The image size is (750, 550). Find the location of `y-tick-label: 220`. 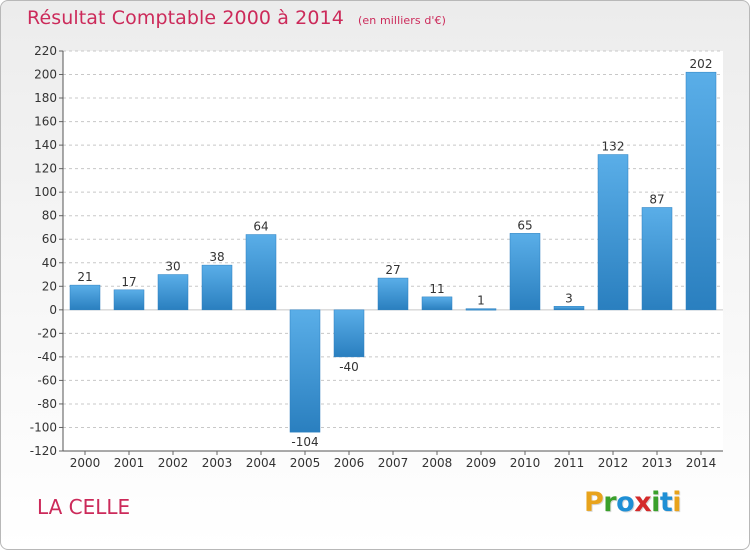

y-tick-label: 220 is located at coordinates (45, 51).